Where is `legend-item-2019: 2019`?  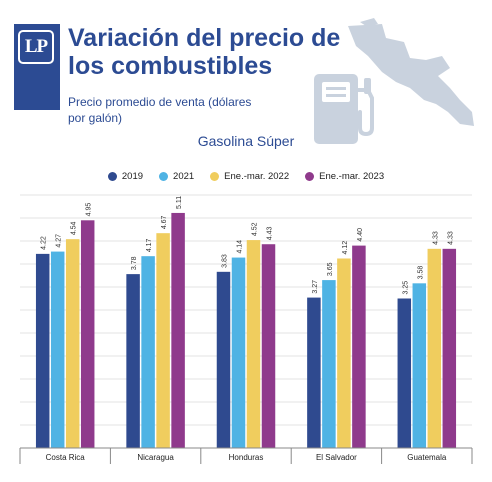
legend-item-2019: 2019 is located at coordinates (125, 176).